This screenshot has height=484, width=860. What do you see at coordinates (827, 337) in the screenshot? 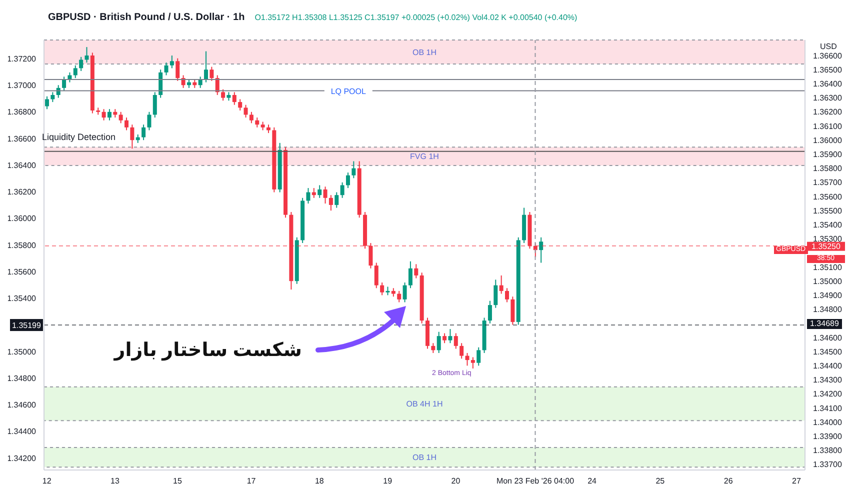
I see `y-tick-label: 1.34600` at bounding box center [827, 337].